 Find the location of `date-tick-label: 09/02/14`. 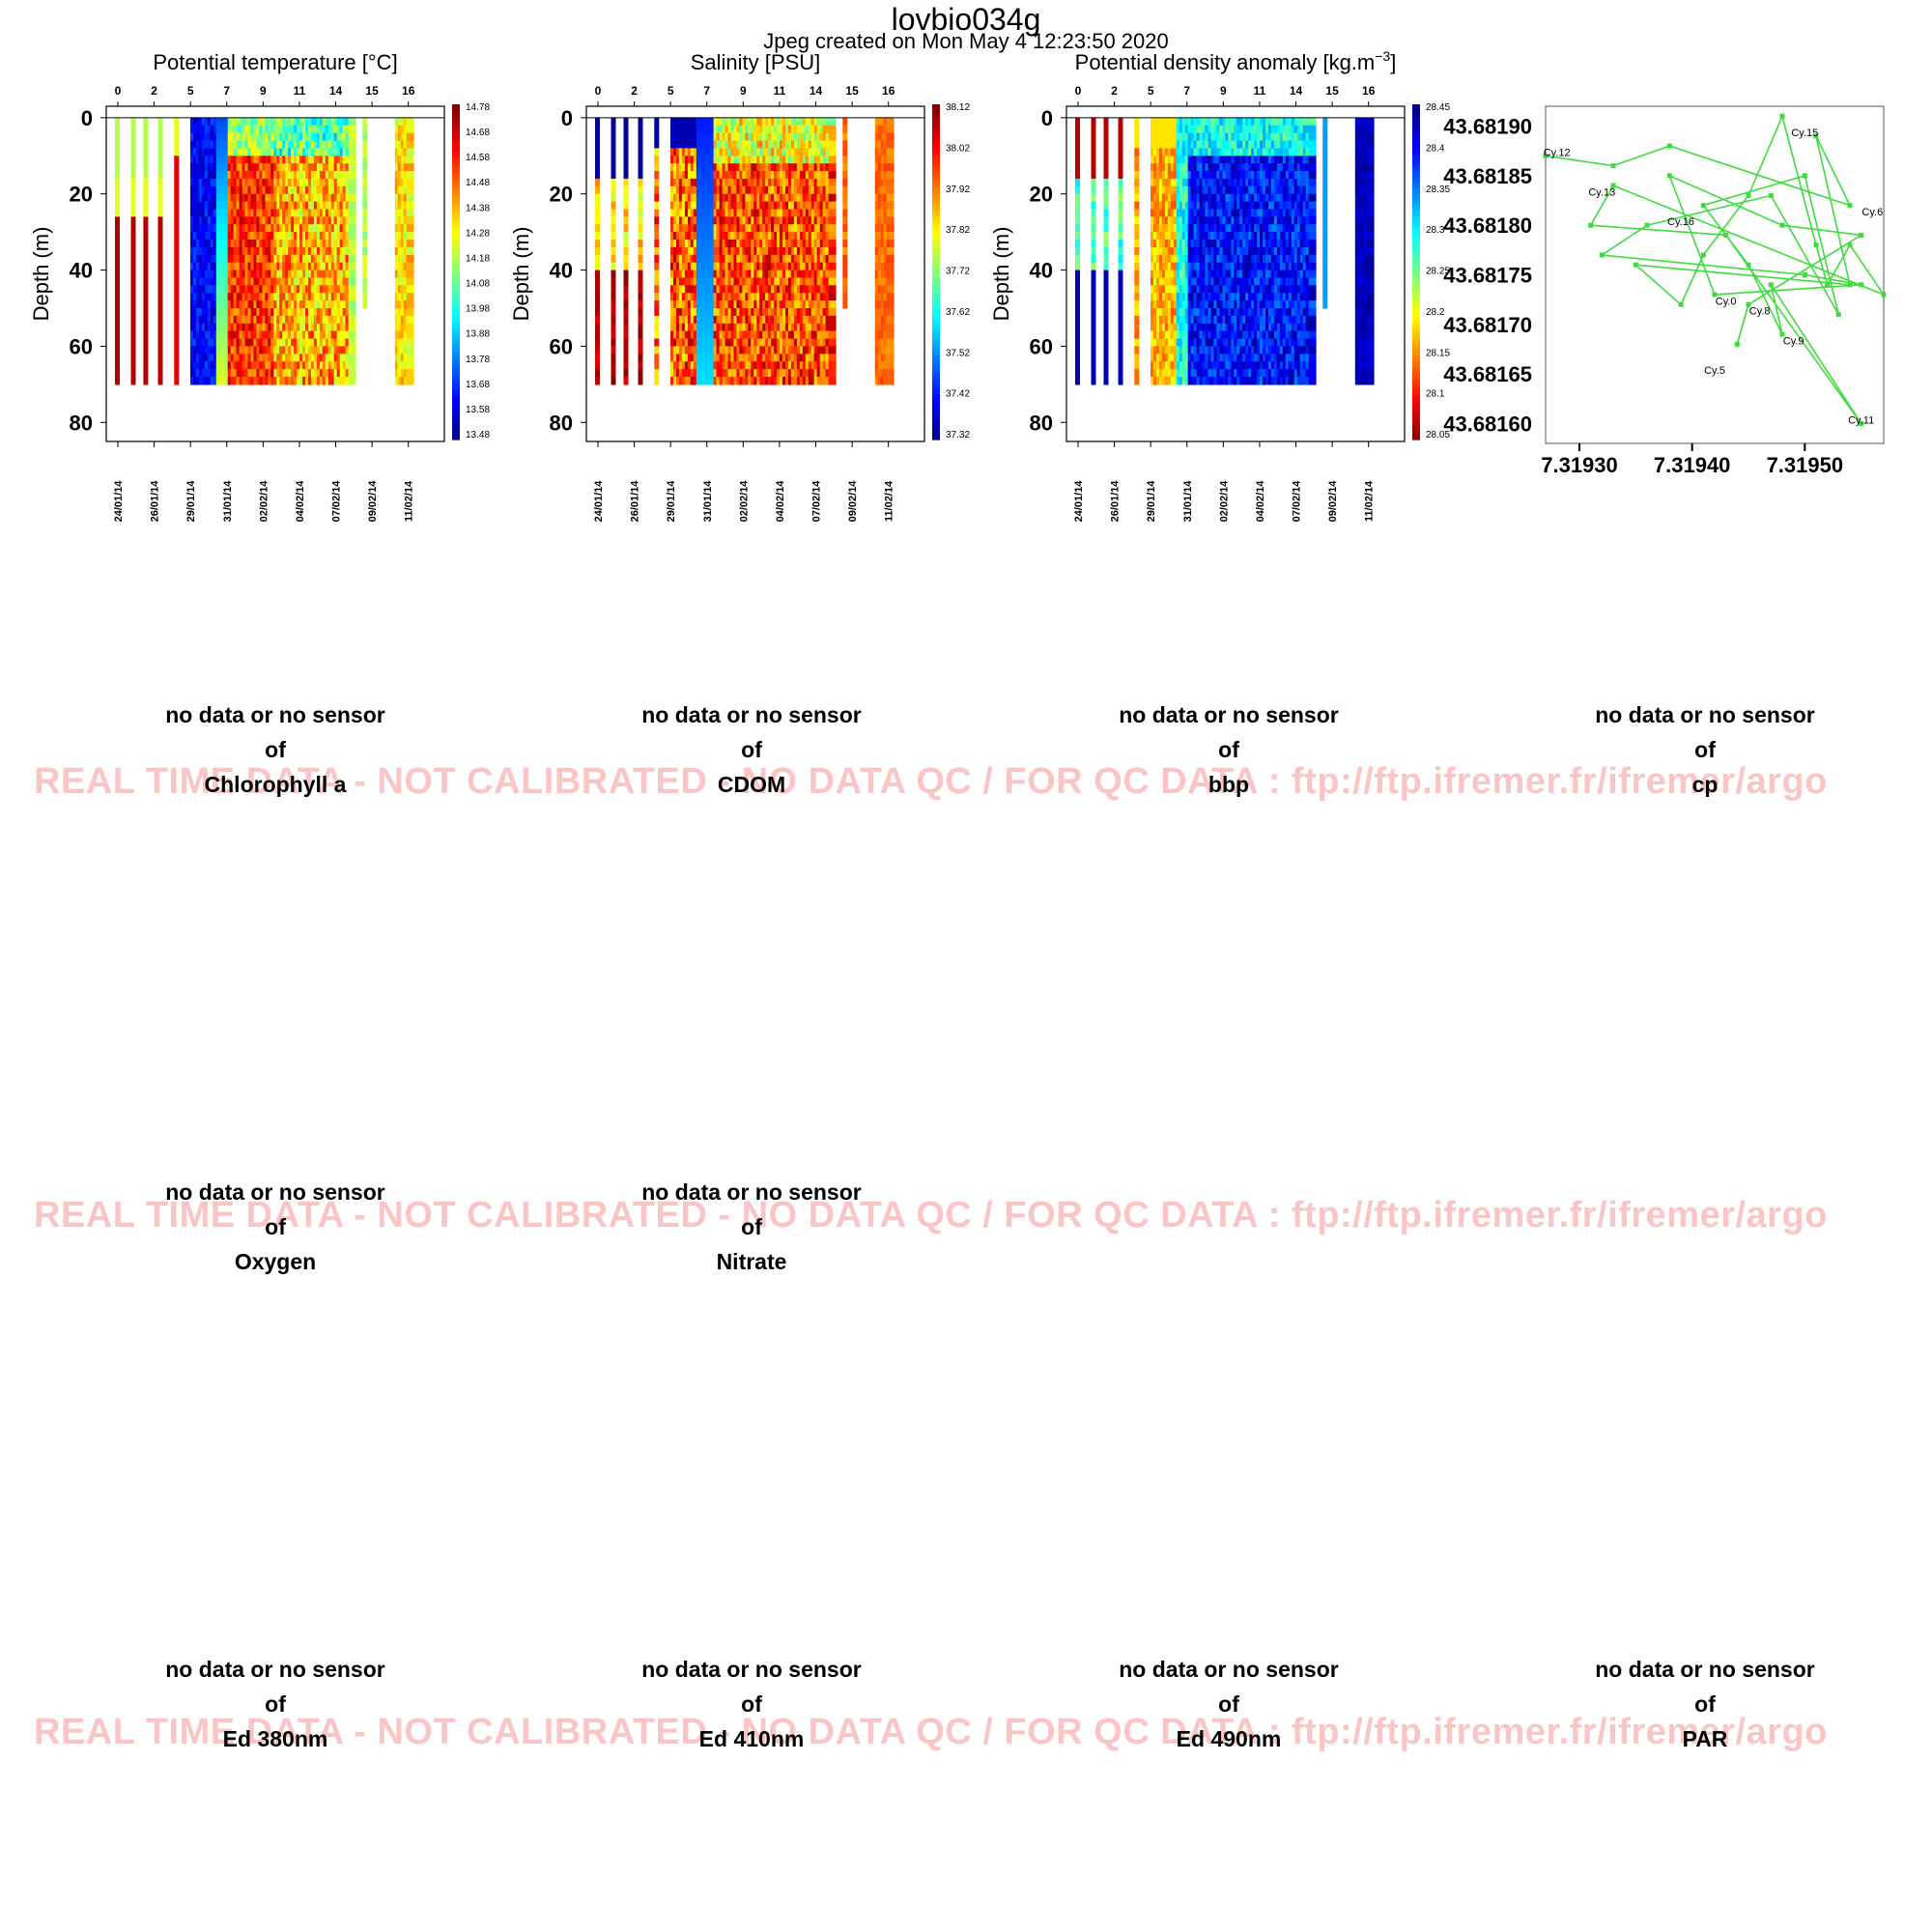

date-tick-label: 09/02/14 is located at coordinates (853, 502).